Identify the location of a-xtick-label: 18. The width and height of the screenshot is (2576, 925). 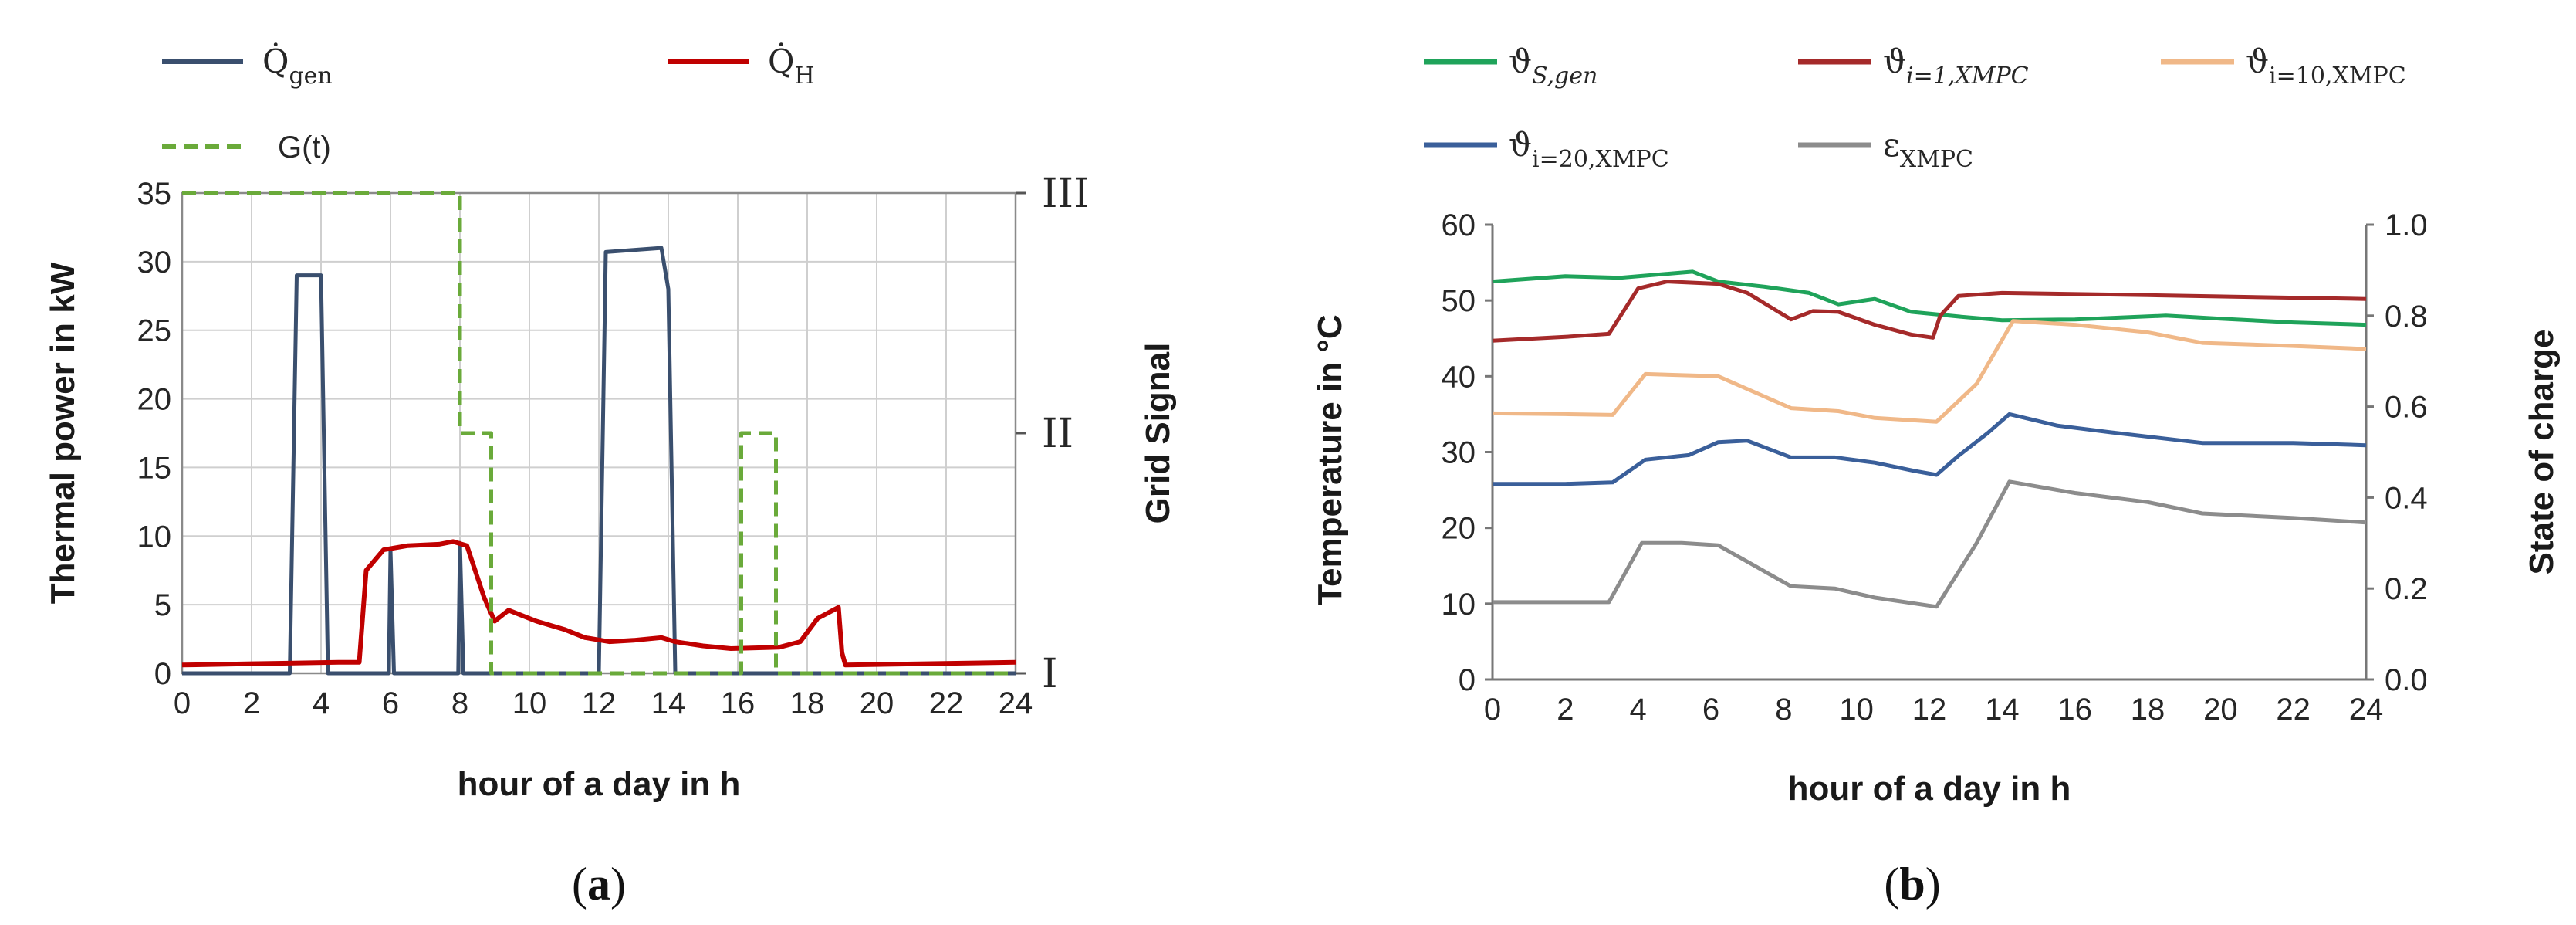
(807, 703).